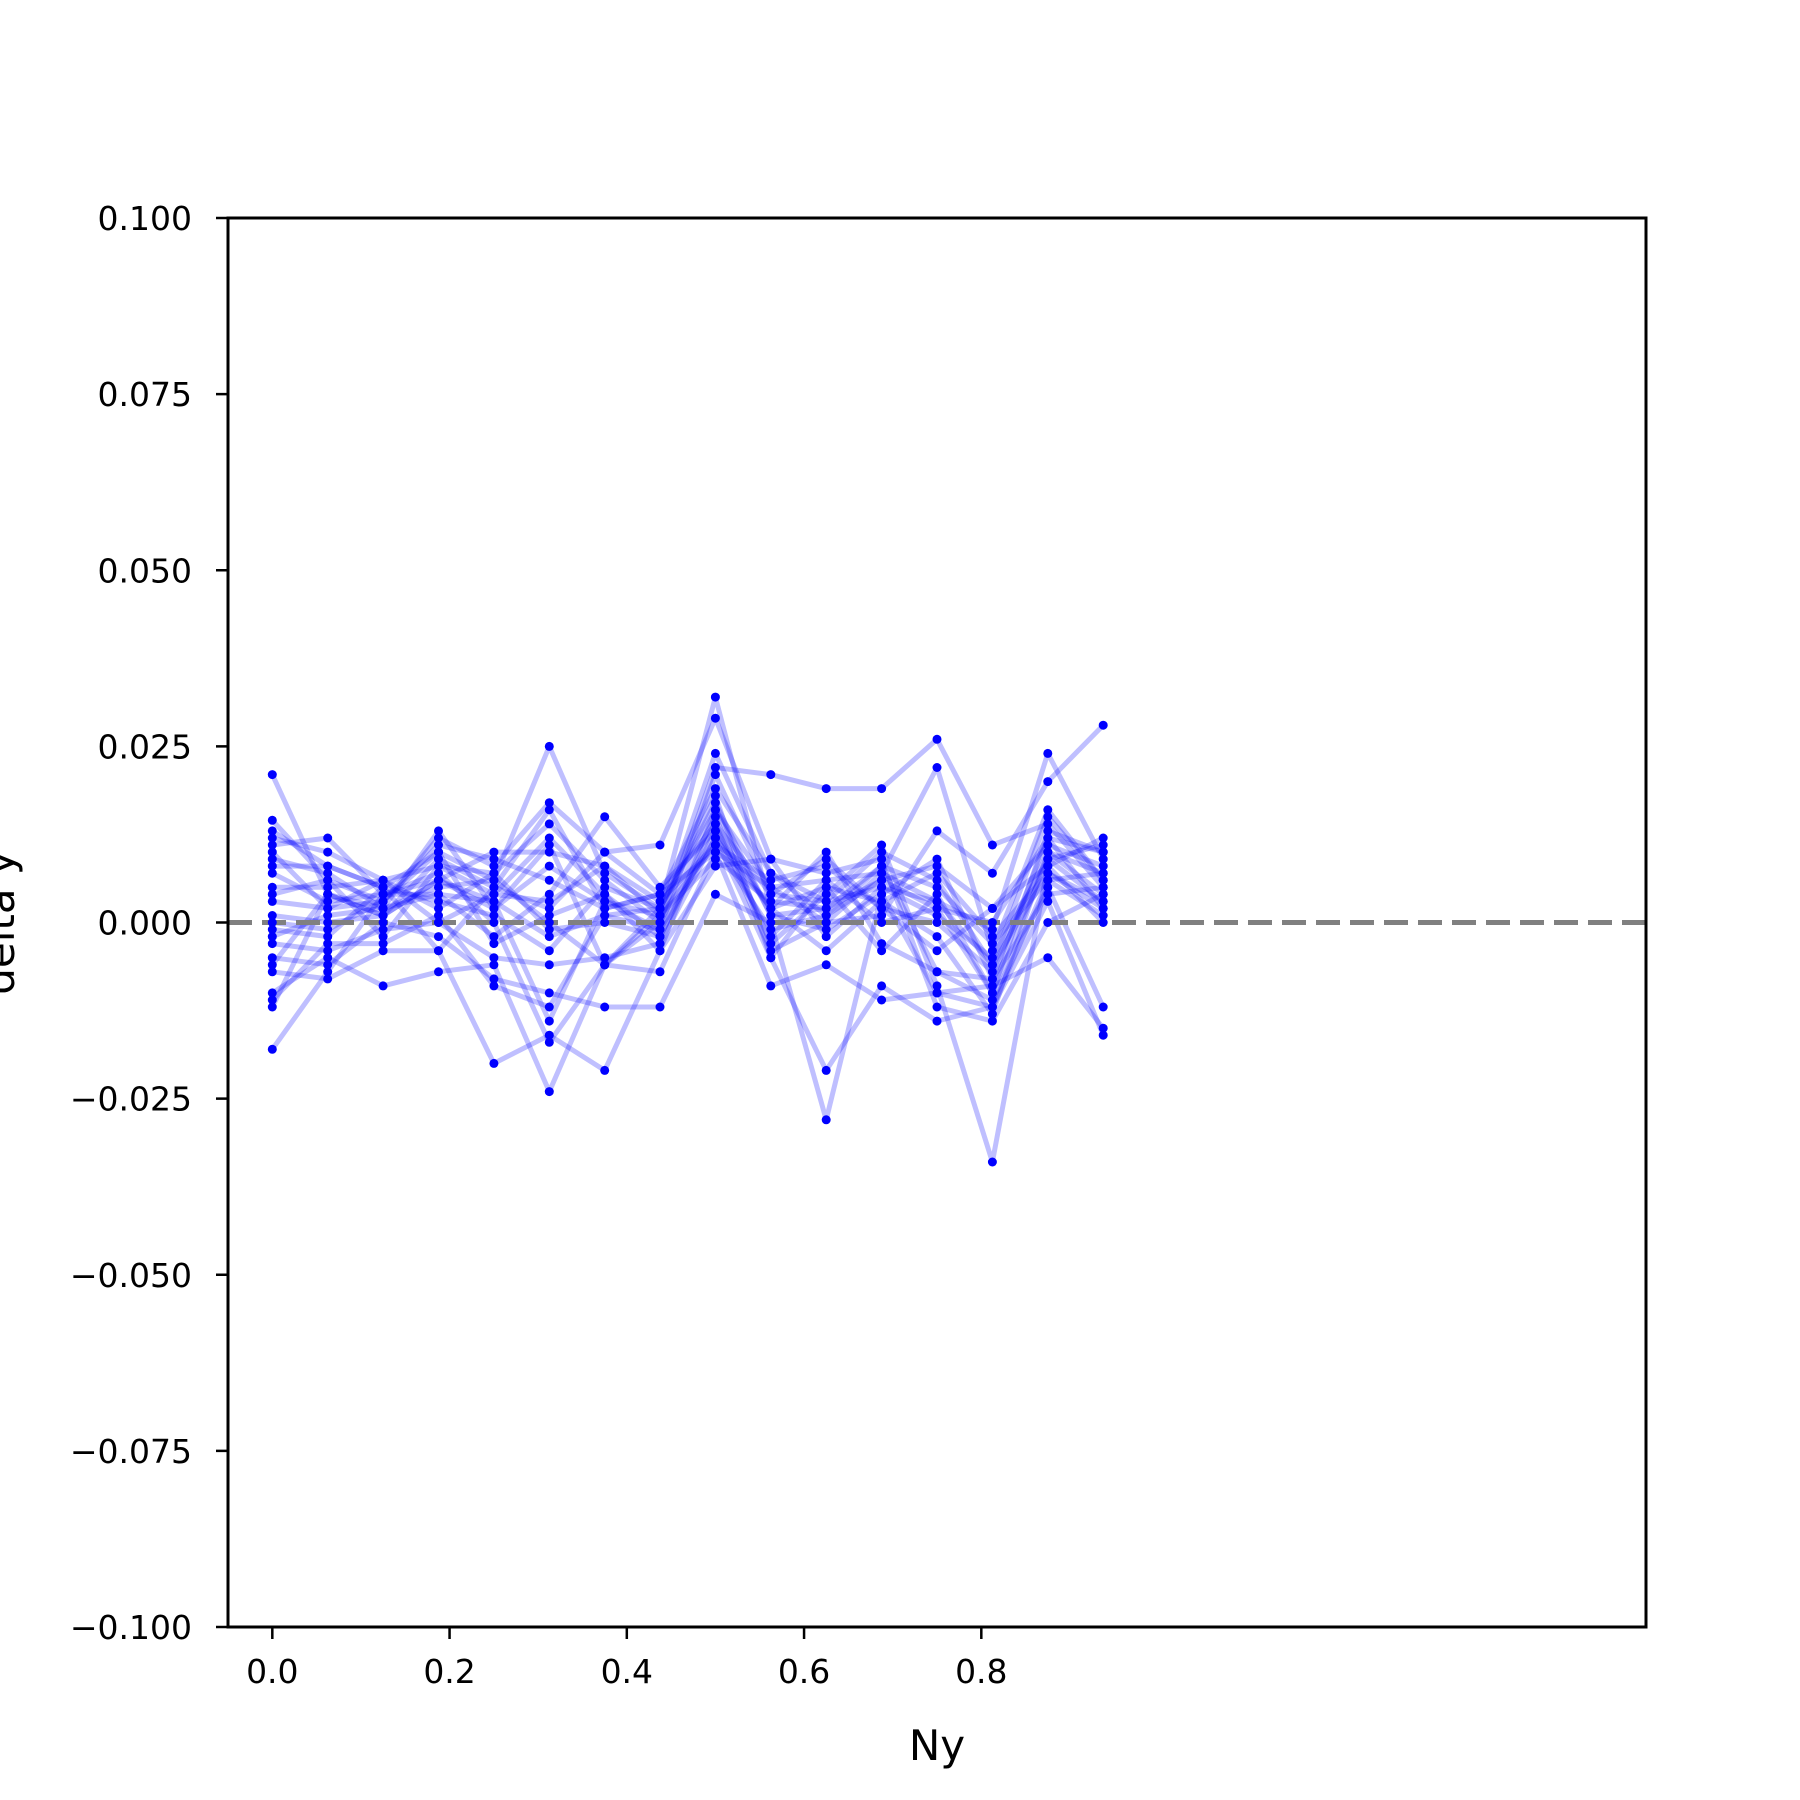  Describe the element at coordinates (131, 1627) in the screenshot. I see `y-tick-label: −0.100` at that location.